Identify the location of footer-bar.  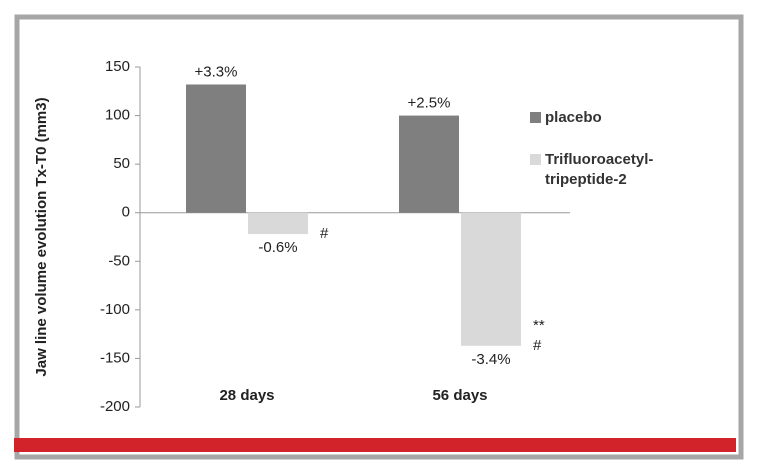
(375, 445).